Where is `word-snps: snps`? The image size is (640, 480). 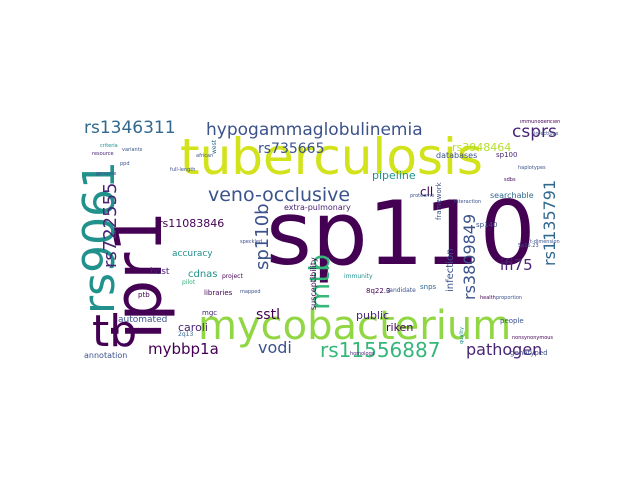
word-snps: snps is located at coordinates (428, 287).